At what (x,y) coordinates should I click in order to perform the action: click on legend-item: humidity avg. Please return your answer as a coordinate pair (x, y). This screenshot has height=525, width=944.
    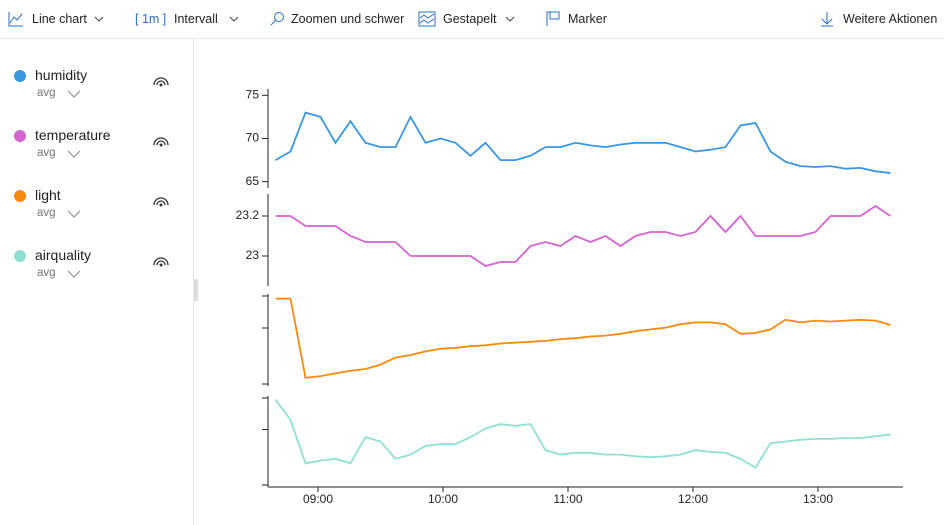
    Looking at the image, I should click on (96, 92).